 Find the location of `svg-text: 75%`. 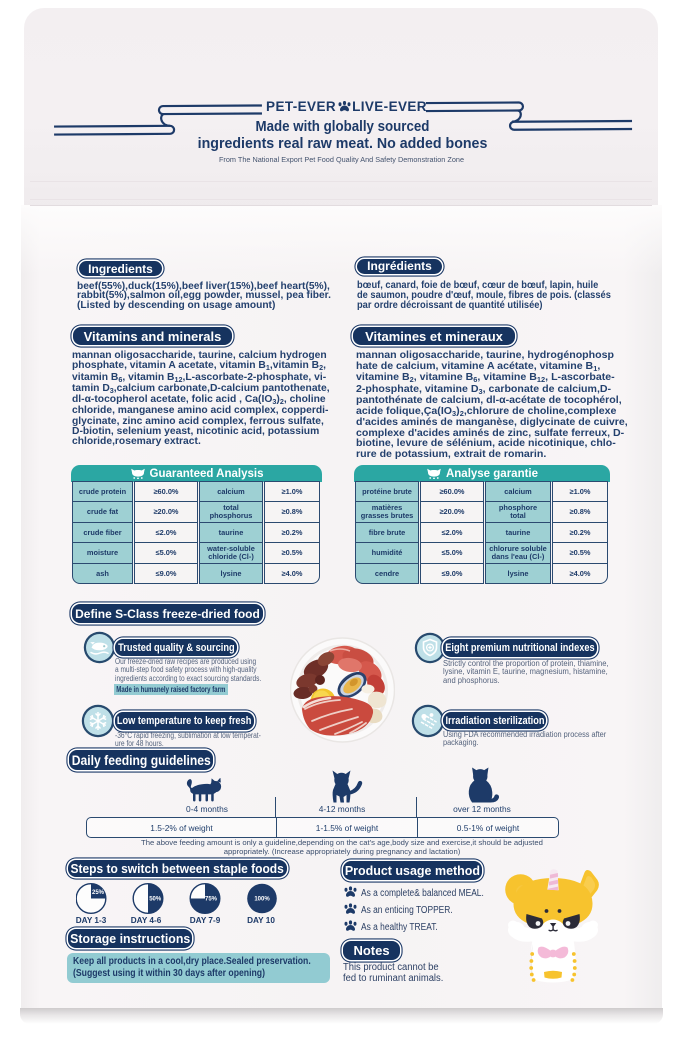

svg-text: 75% is located at coordinates (211, 900).